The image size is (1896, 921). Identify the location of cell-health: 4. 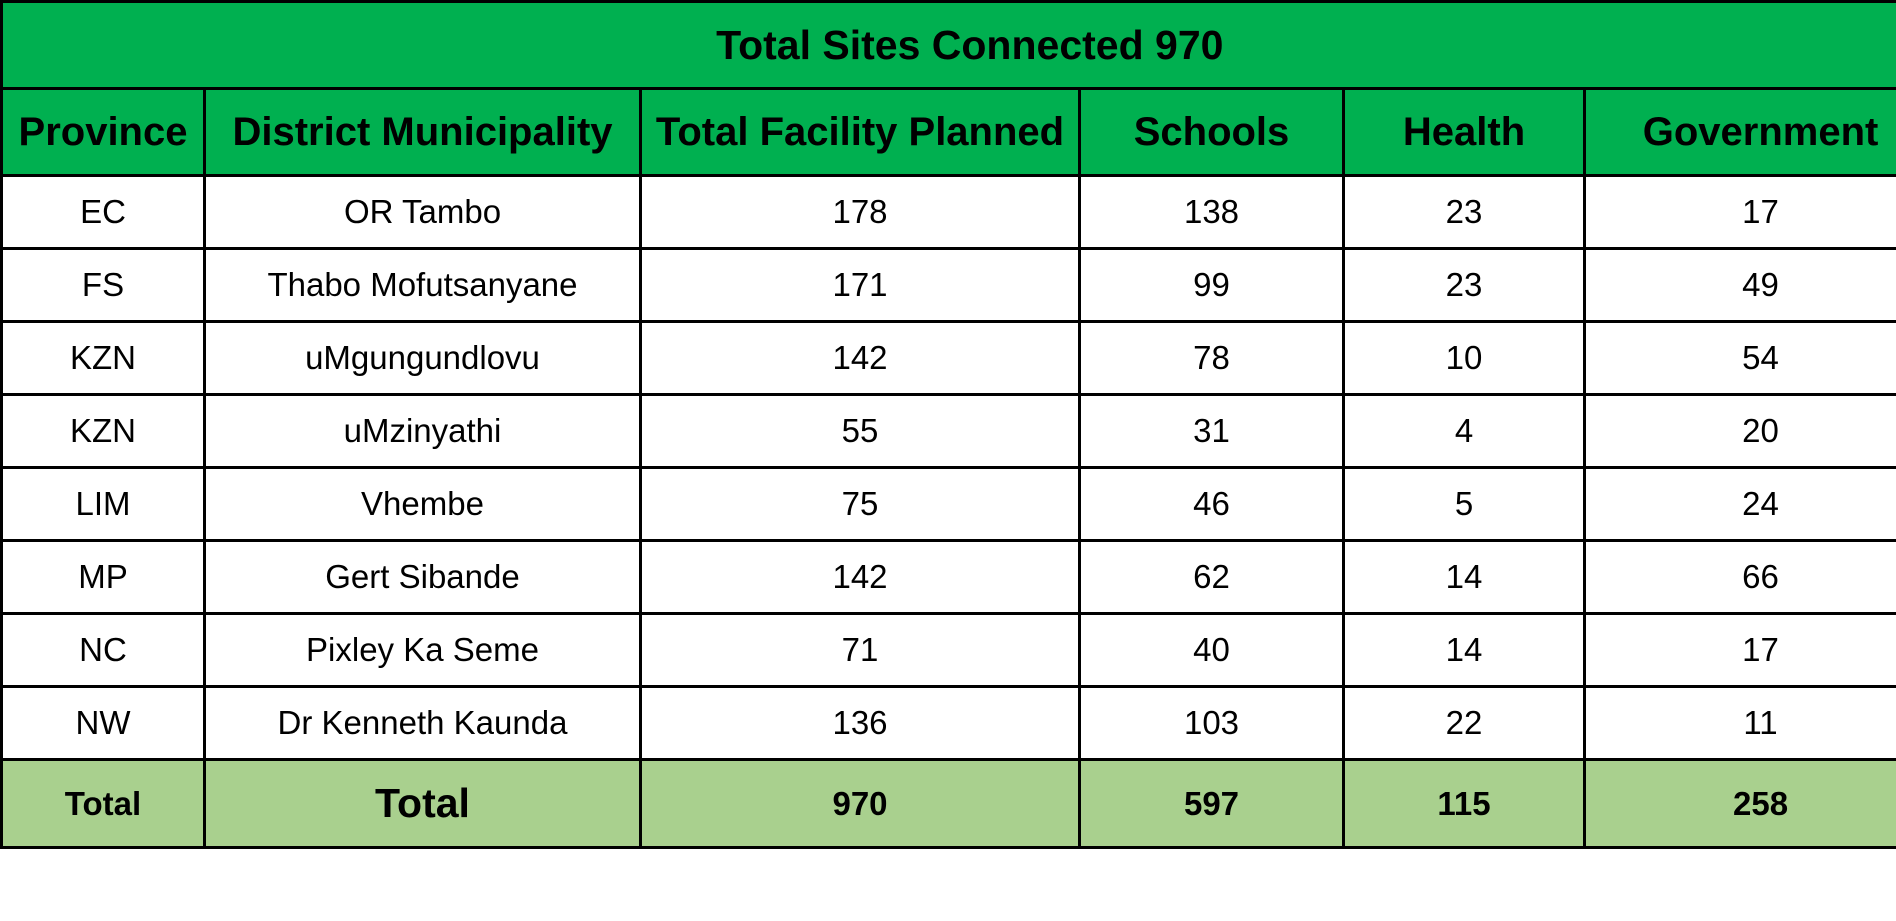
(1464, 431).